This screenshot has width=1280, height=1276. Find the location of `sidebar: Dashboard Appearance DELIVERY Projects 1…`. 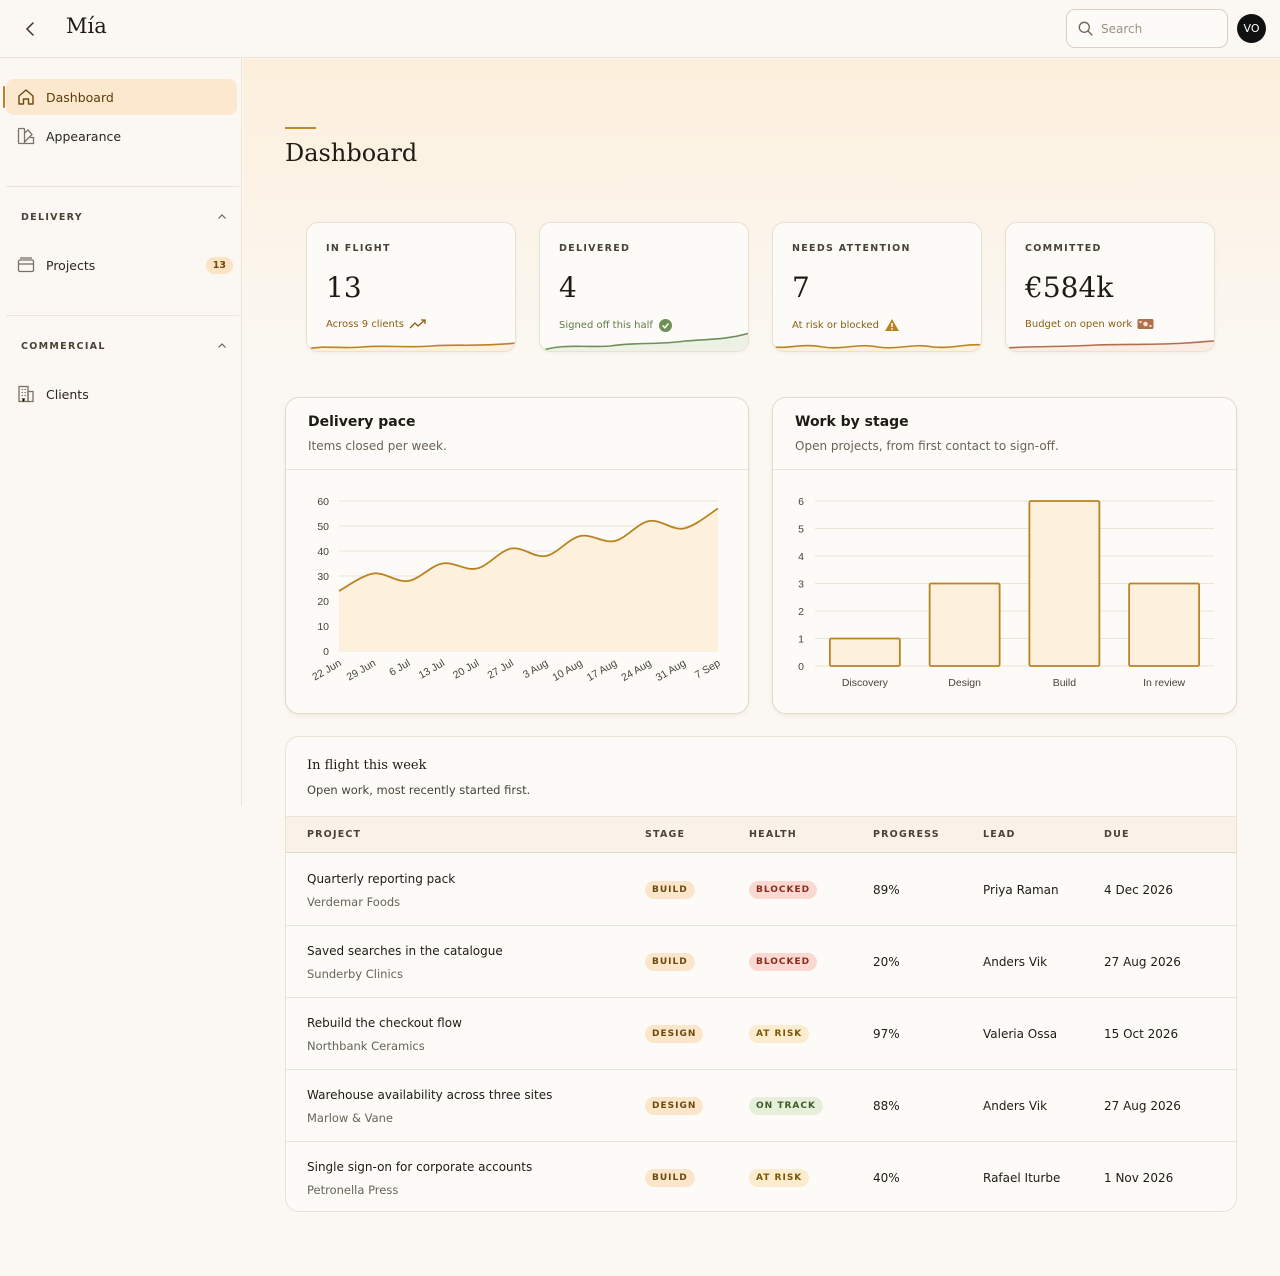

sidebar: Dashboard Appearance DELIVERY Projects 1… is located at coordinates (121, 432).